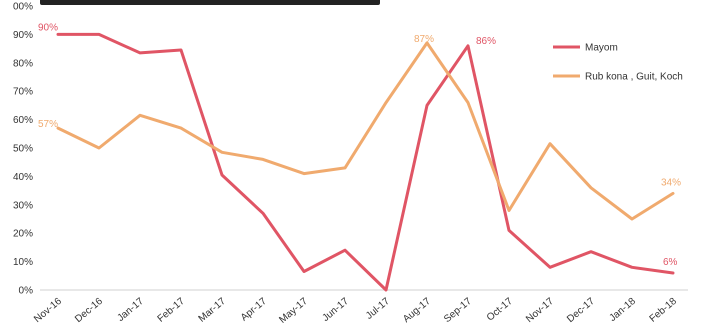 The image size is (708, 336). I want to click on x-tick-label: Sep-17, so click(458, 310).